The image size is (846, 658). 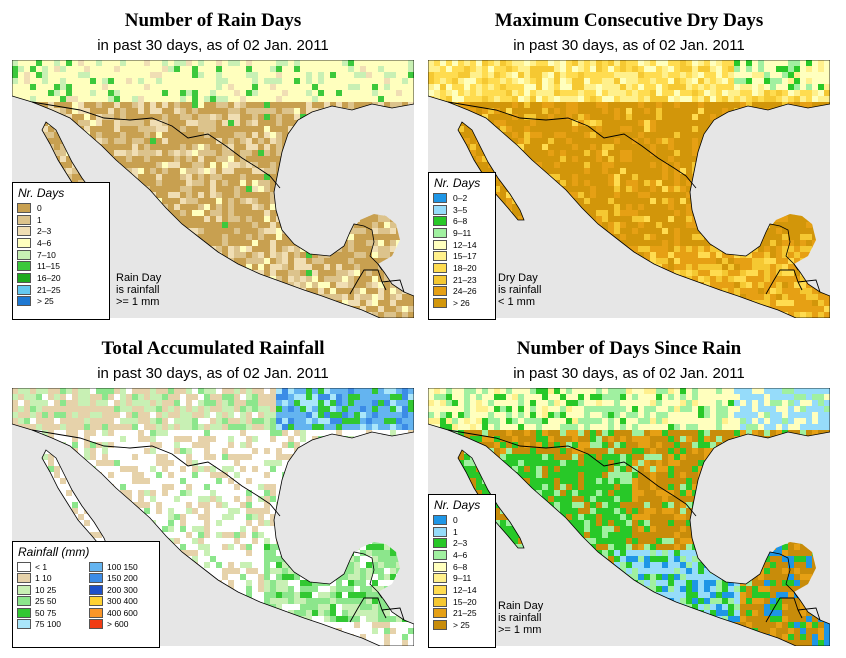 I want to click on legend-label: 7–10, so click(x=46, y=254).